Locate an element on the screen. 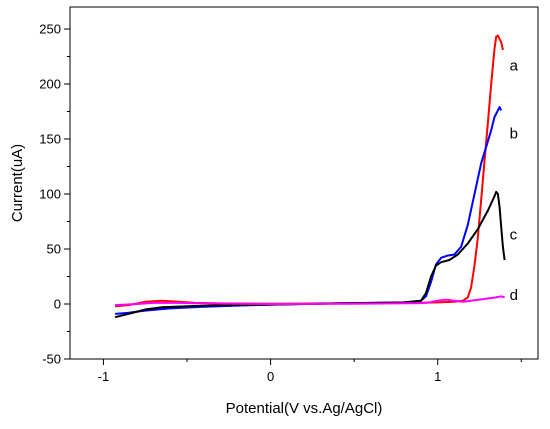 This screenshot has height=429, width=550. x-axis-label: Potential(V vs.Ag/AgCl) is located at coordinates (304, 408).